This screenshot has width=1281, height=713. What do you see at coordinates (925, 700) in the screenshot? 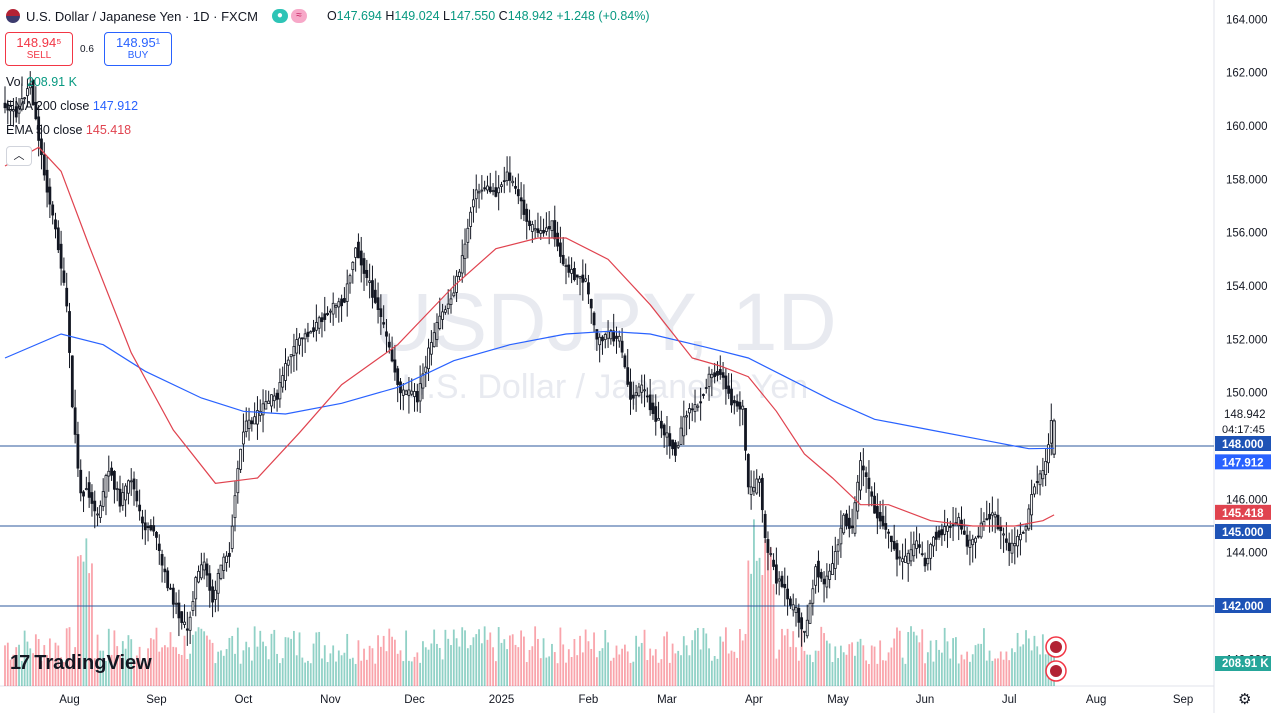
I see `x-tick-label: Jun` at bounding box center [925, 700].